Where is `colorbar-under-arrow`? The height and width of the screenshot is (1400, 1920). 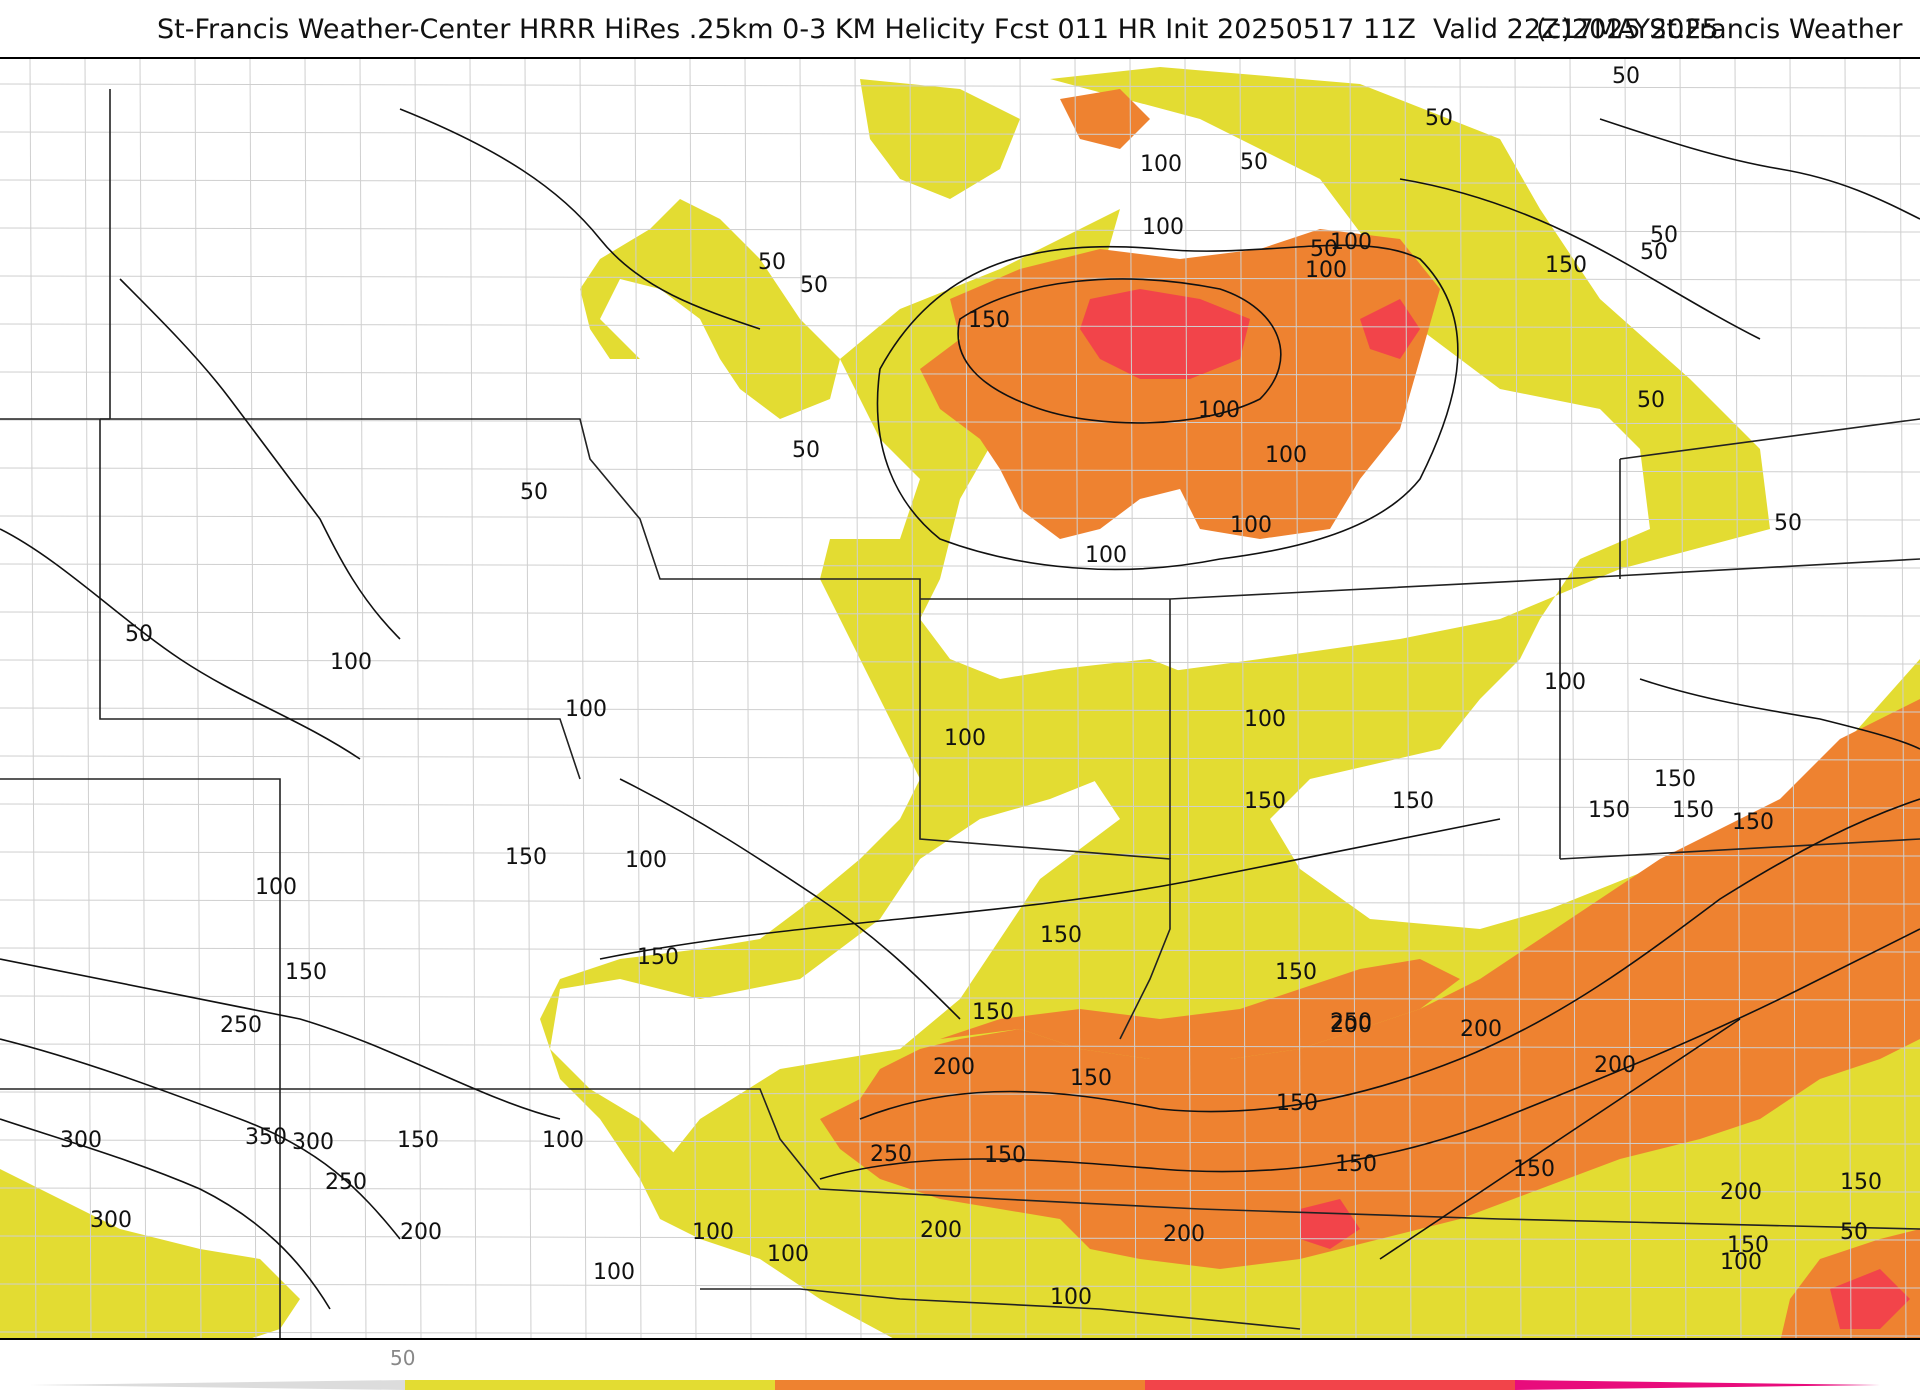
colorbar-under-arrow is located at coordinates (217, 1385).